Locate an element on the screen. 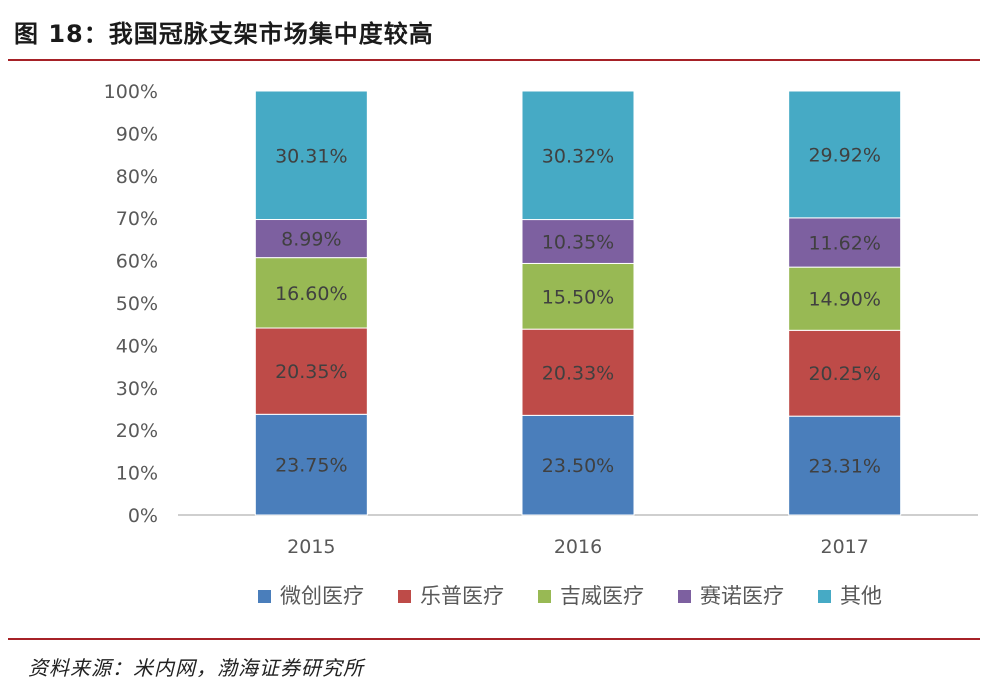  data-label: 8.99% is located at coordinates (311, 240).